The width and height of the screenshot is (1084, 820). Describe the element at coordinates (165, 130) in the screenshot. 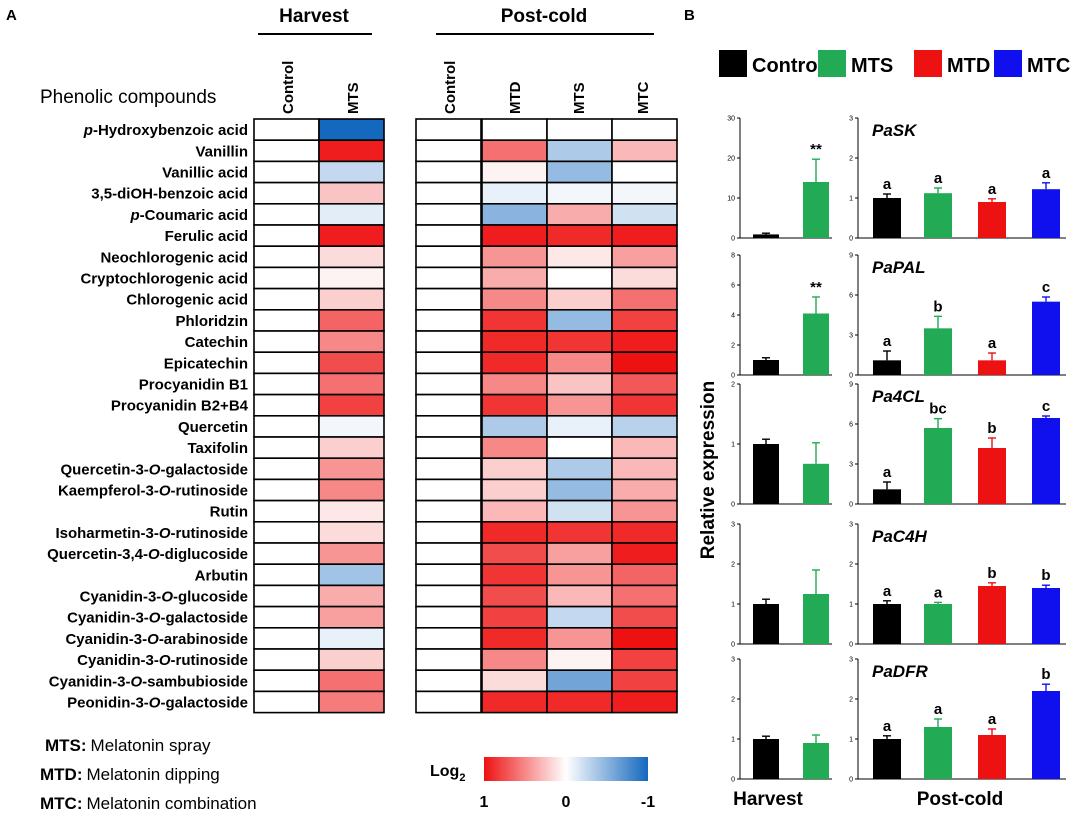

I see `heatmap-row-label-p-hydroxybenzoic-acid: p-Hydroxybenzoic acid` at that location.